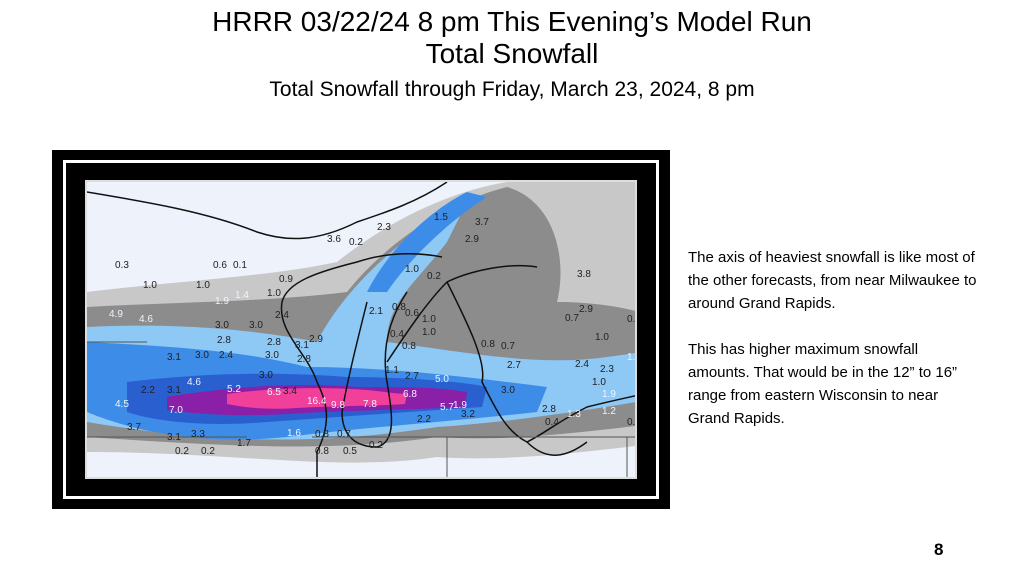 The width and height of the screenshot is (1024, 576). I want to click on snowfall-label: 3.8, so click(584, 274).